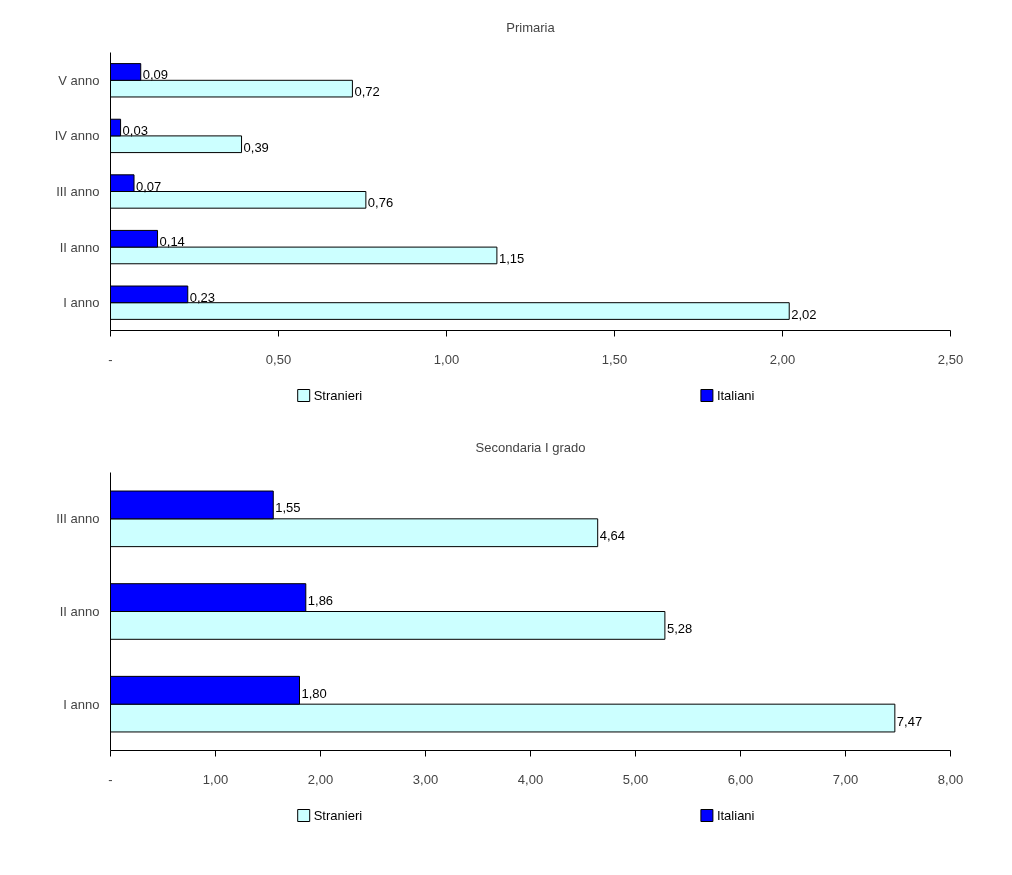 Image resolution: width=1012 pixels, height=875 pixels. What do you see at coordinates (202, 297) in the screenshot?
I see `data-label: 0,23` at bounding box center [202, 297].